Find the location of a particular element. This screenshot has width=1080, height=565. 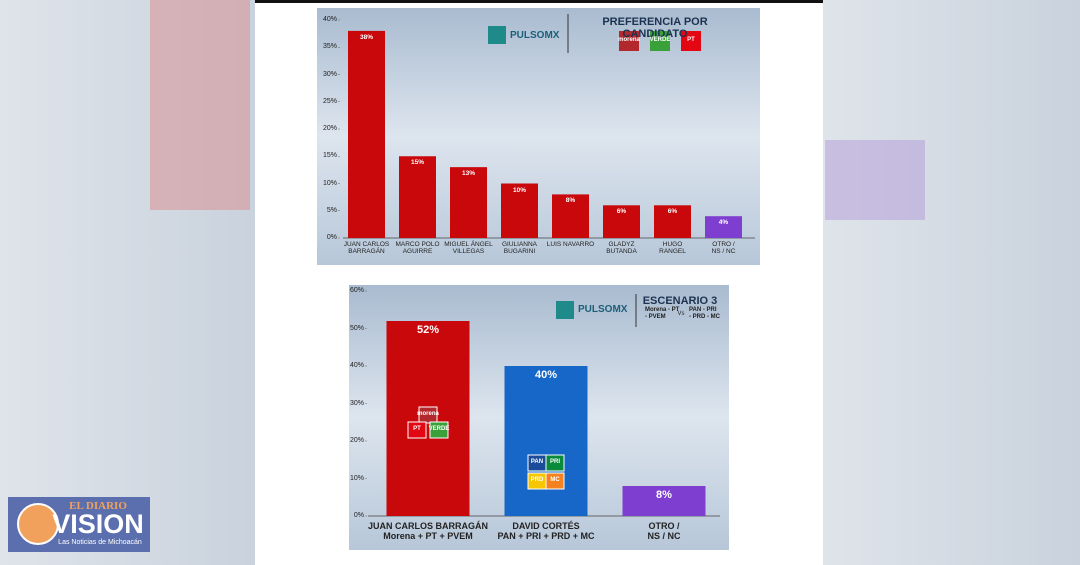

value-label: 52% is located at coordinates (428, 330).